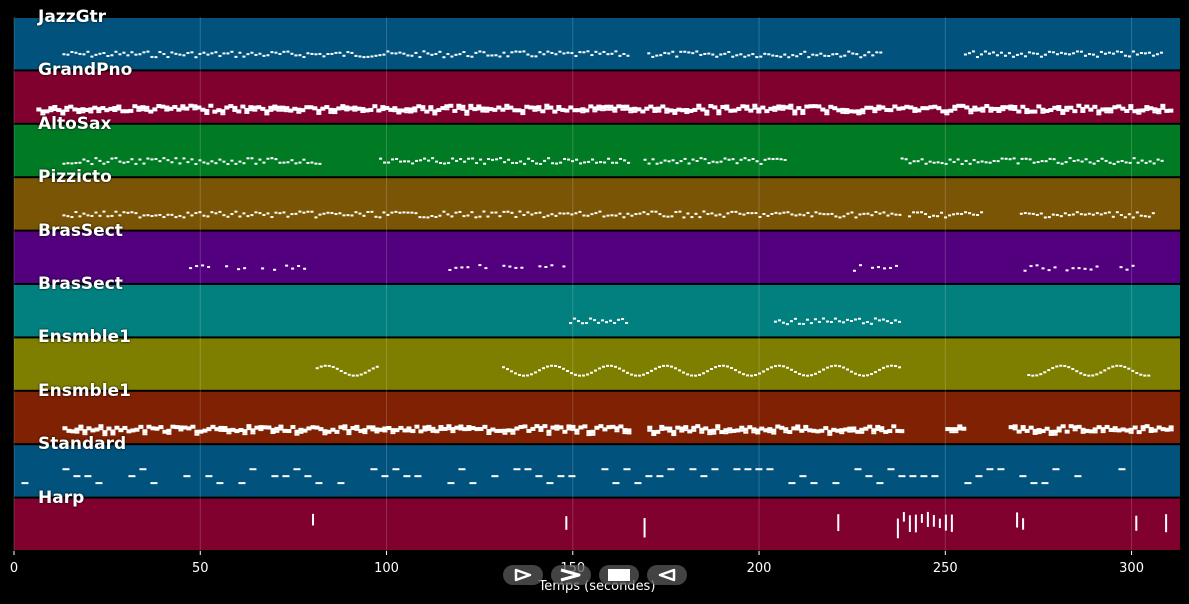 The width and height of the screenshot is (1189, 604). Describe the element at coordinates (523, 575) in the screenshot. I see `play-outline-icon` at that location.